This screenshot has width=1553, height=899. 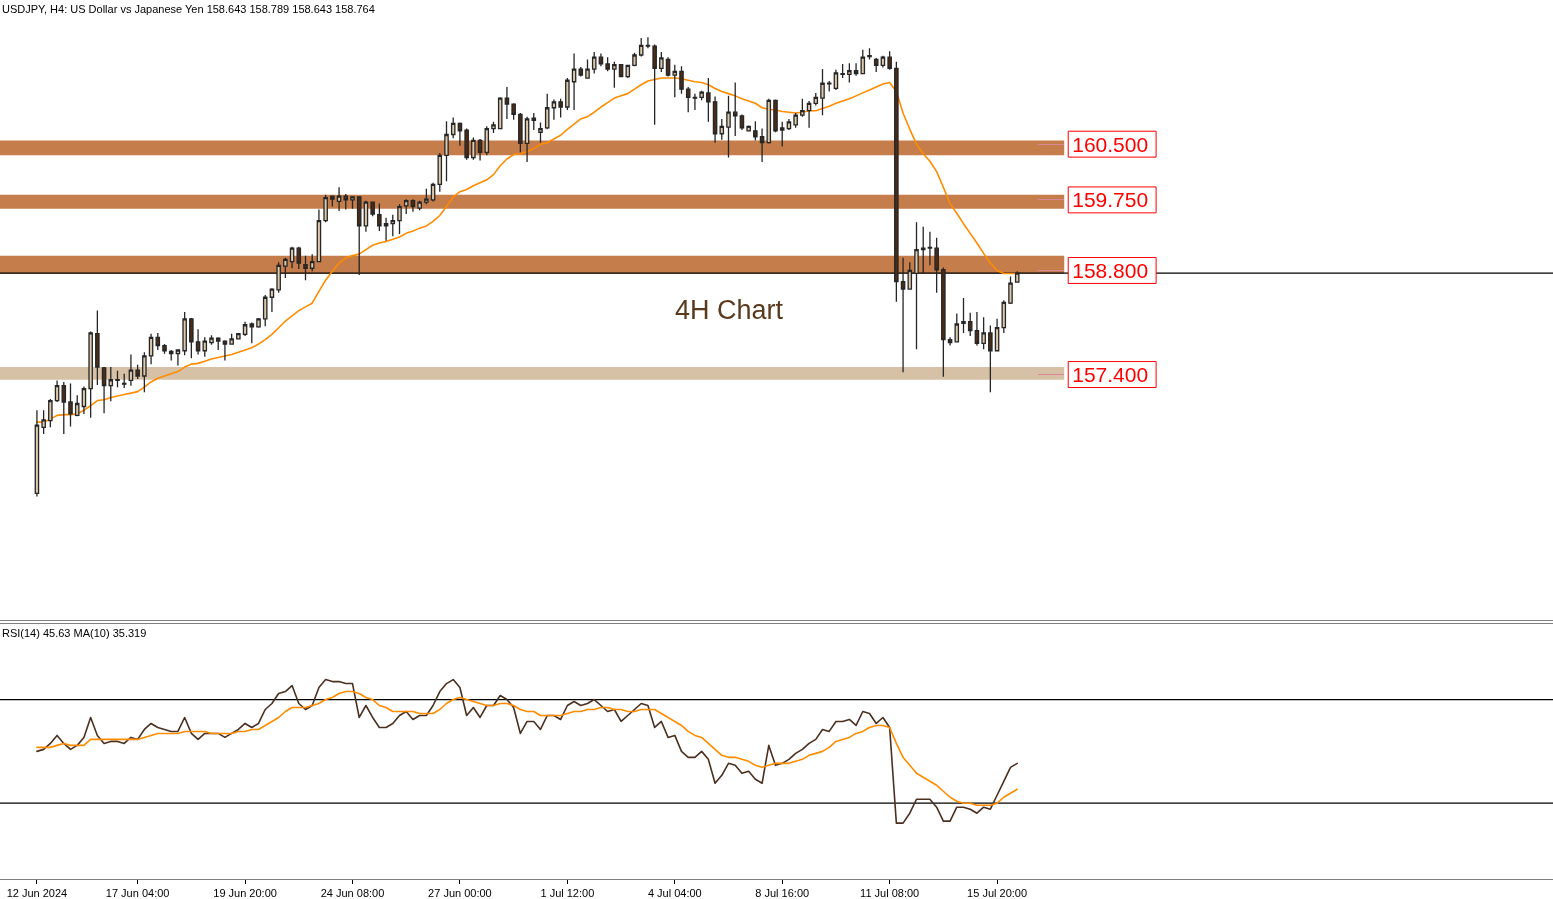 What do you see at coordinates (188, 9) in the screenshot?
I see `chart-title: USDJPY, H4: US Dollar vs Japanese Yen 158.643 158.789 158.643 158.764` at bounding box center [188, 9].